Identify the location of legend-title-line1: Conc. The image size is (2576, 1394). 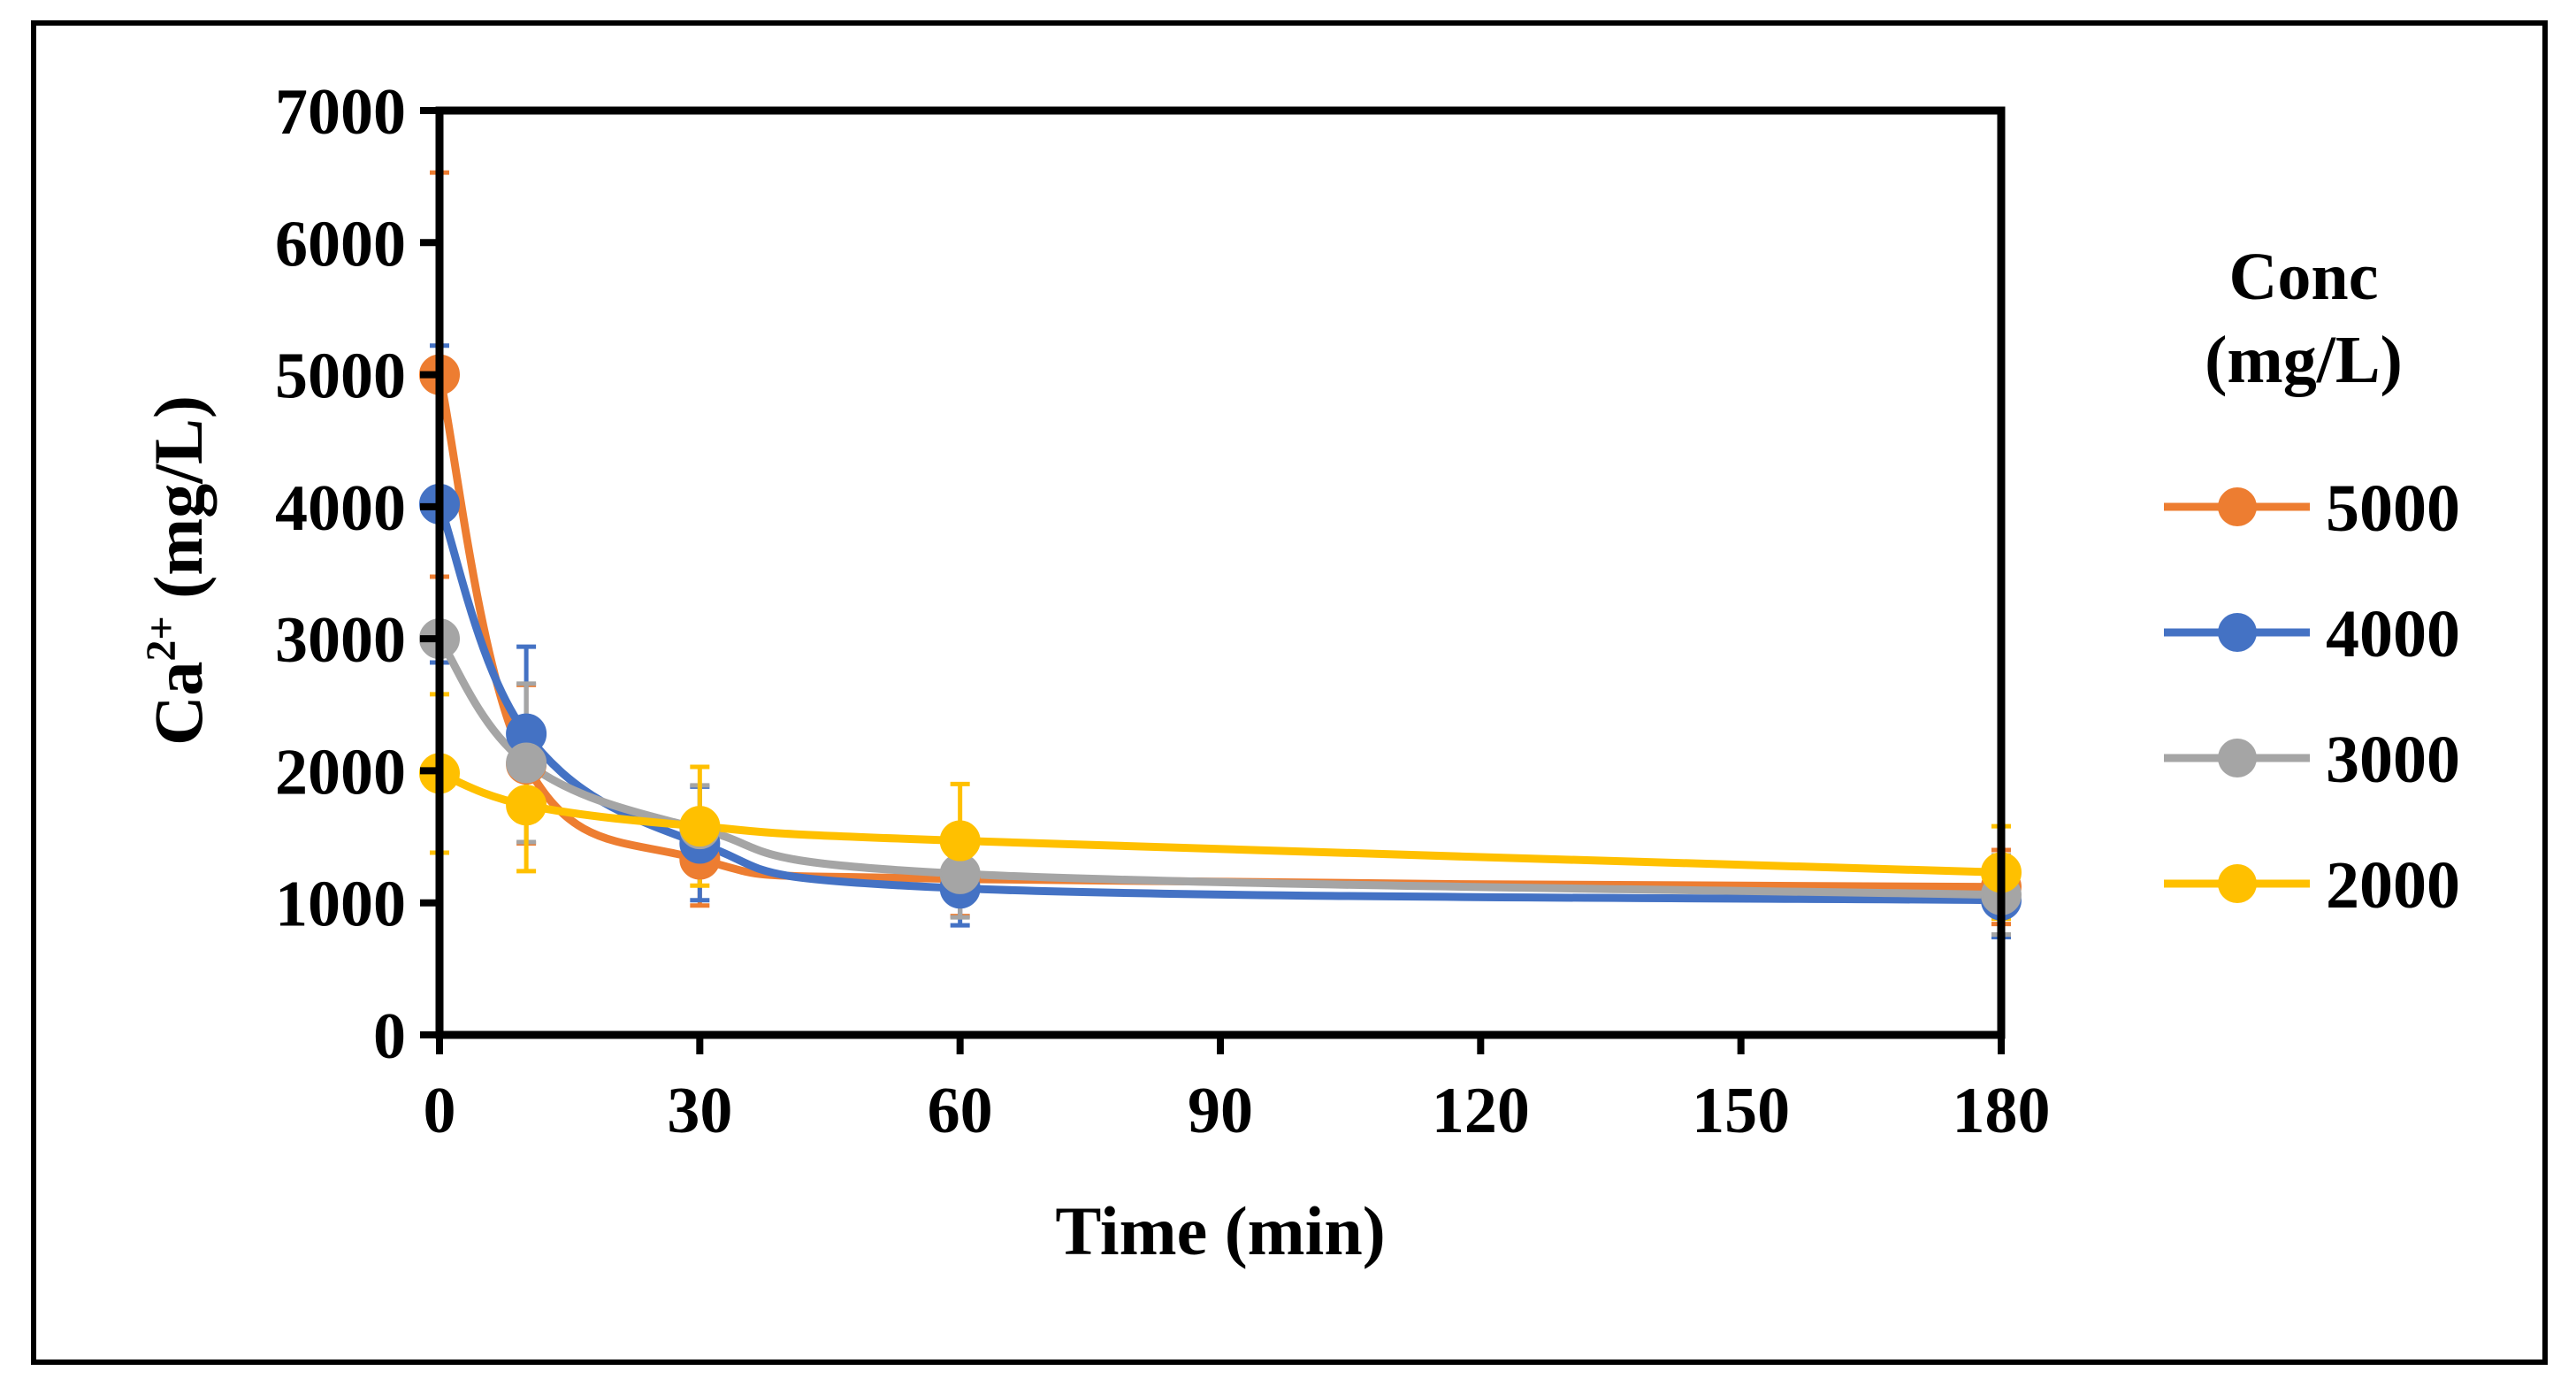
(2304, 277).